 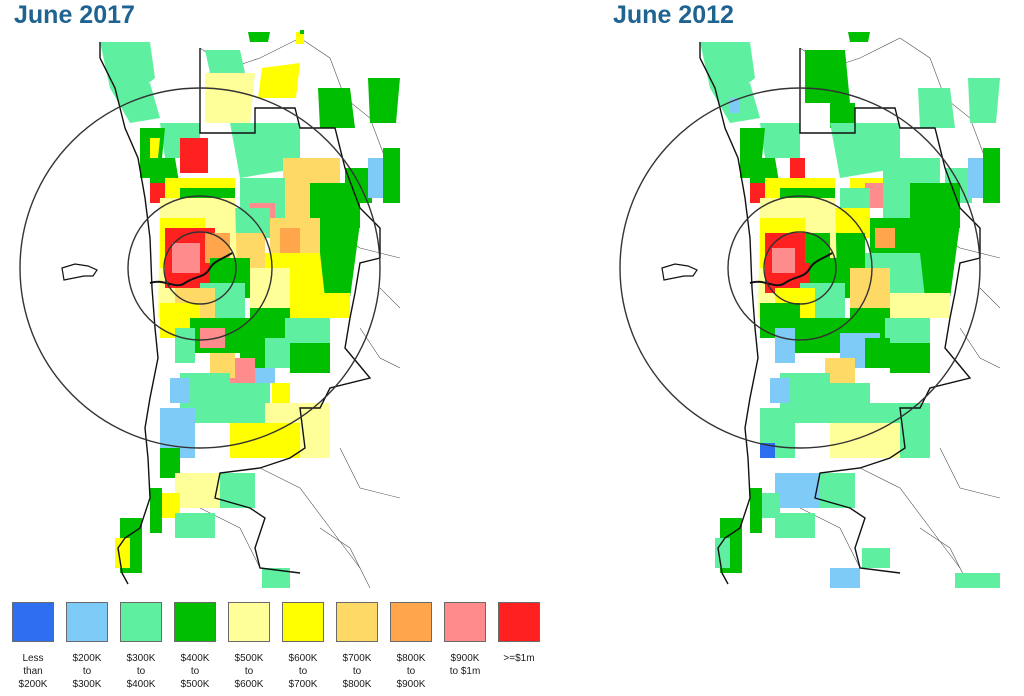 I want to click on legend-item-300k-400k: $300K to $400K, so click(x=141, y=645).